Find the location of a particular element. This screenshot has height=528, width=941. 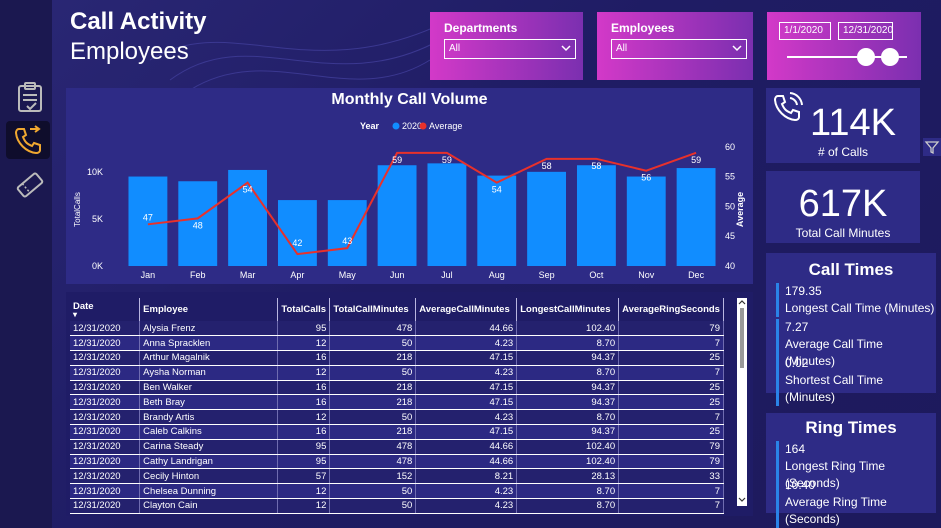

column-header-employee: Employee is located at coordinates (209, 309).